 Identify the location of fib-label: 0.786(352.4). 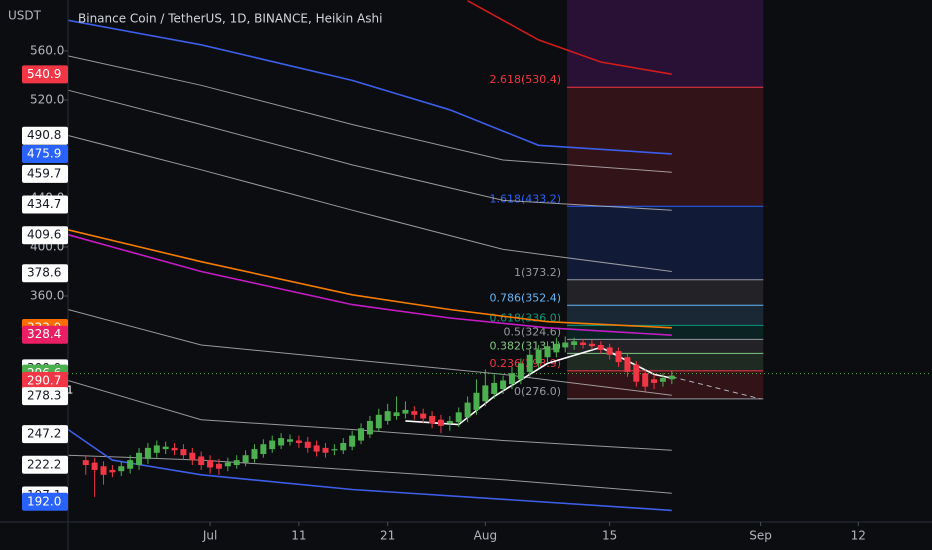
(525, 297).